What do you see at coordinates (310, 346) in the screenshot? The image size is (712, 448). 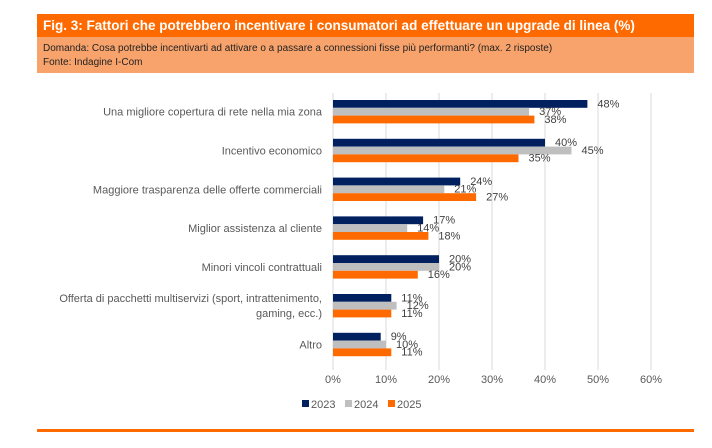 I see `category-label: Altro` at bounding box center [310, 346].